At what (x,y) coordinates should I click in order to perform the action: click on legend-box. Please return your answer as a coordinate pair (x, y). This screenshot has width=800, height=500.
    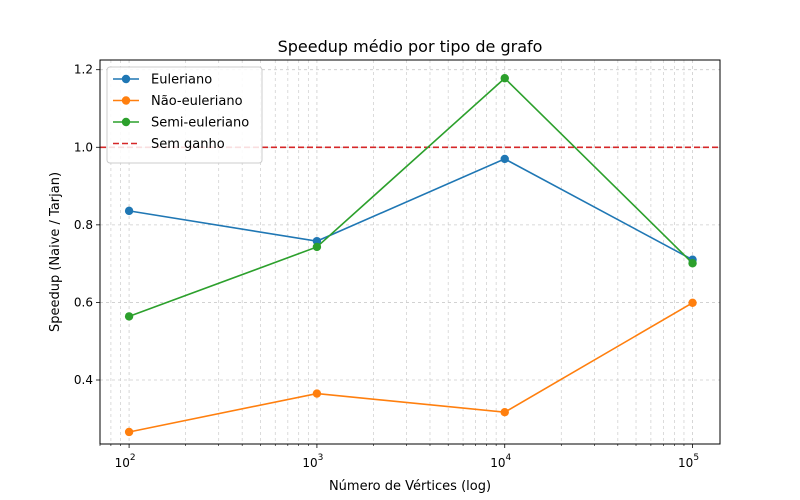
    Looking at the image, I should click on (184, 115).